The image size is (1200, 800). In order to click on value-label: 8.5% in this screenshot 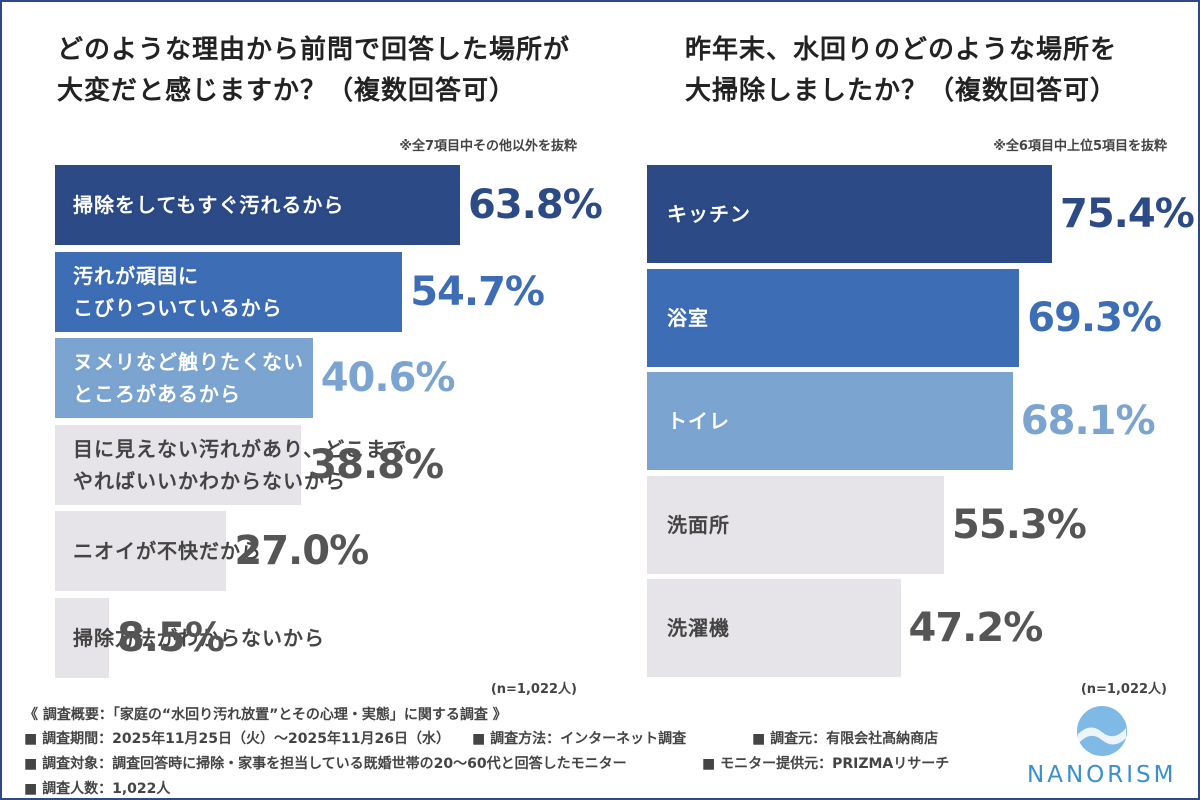, I will do `click(170, 638)`.